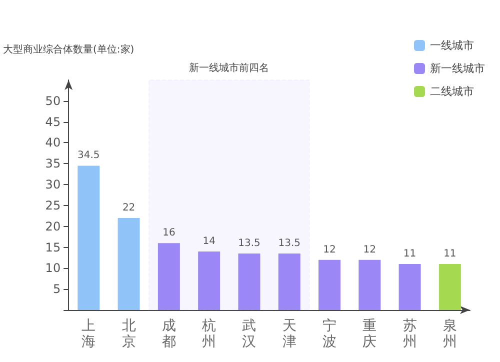 This screenshot has height=362, width=500. I want to click on x-tick-label: 上海, so click(89, 334).